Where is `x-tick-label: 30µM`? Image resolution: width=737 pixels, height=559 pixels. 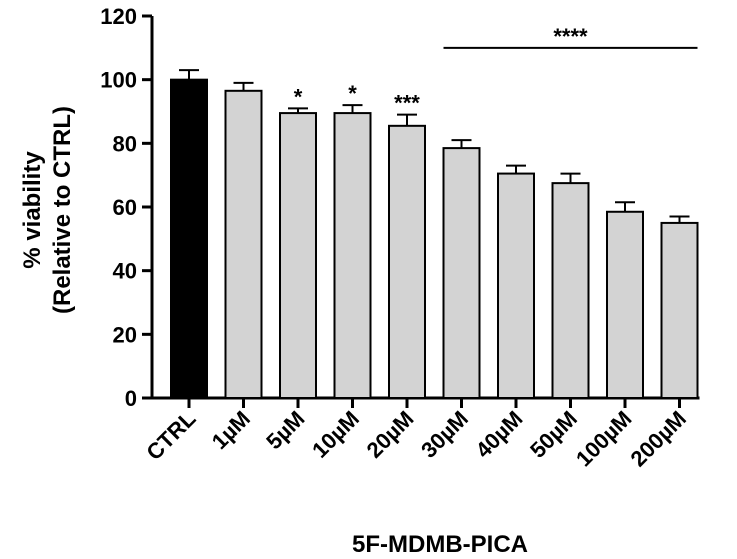 x-tick-label: 30µM is located at coordinates (444, 434).